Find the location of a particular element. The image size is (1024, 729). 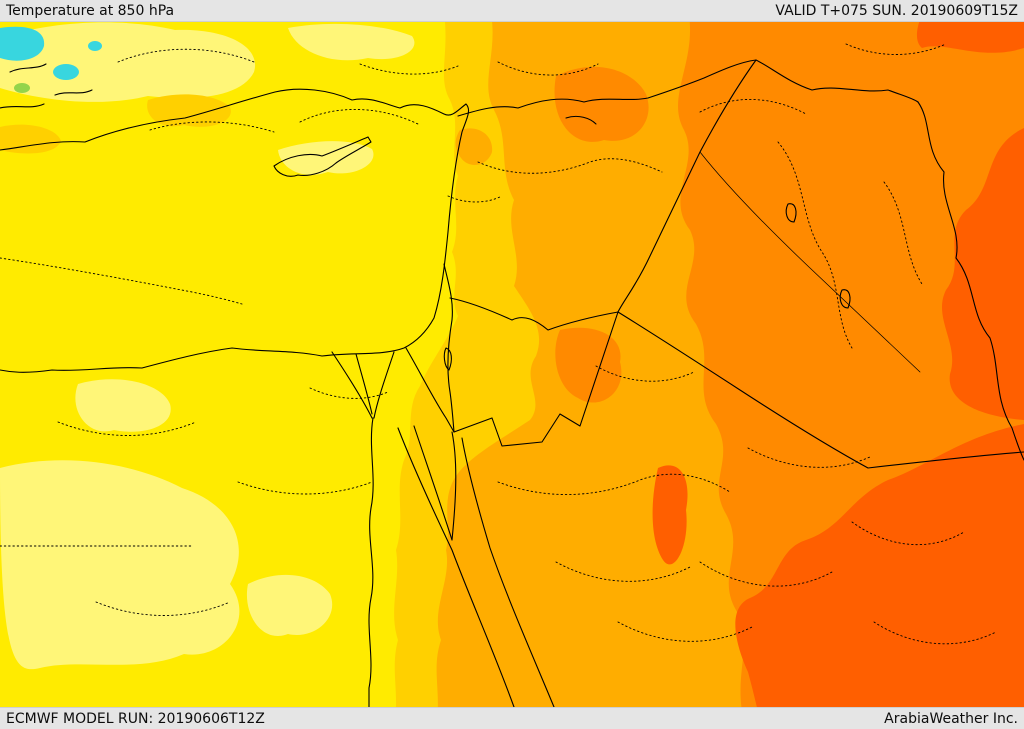

dead-sea-outline is located at coordinates (447, 359).